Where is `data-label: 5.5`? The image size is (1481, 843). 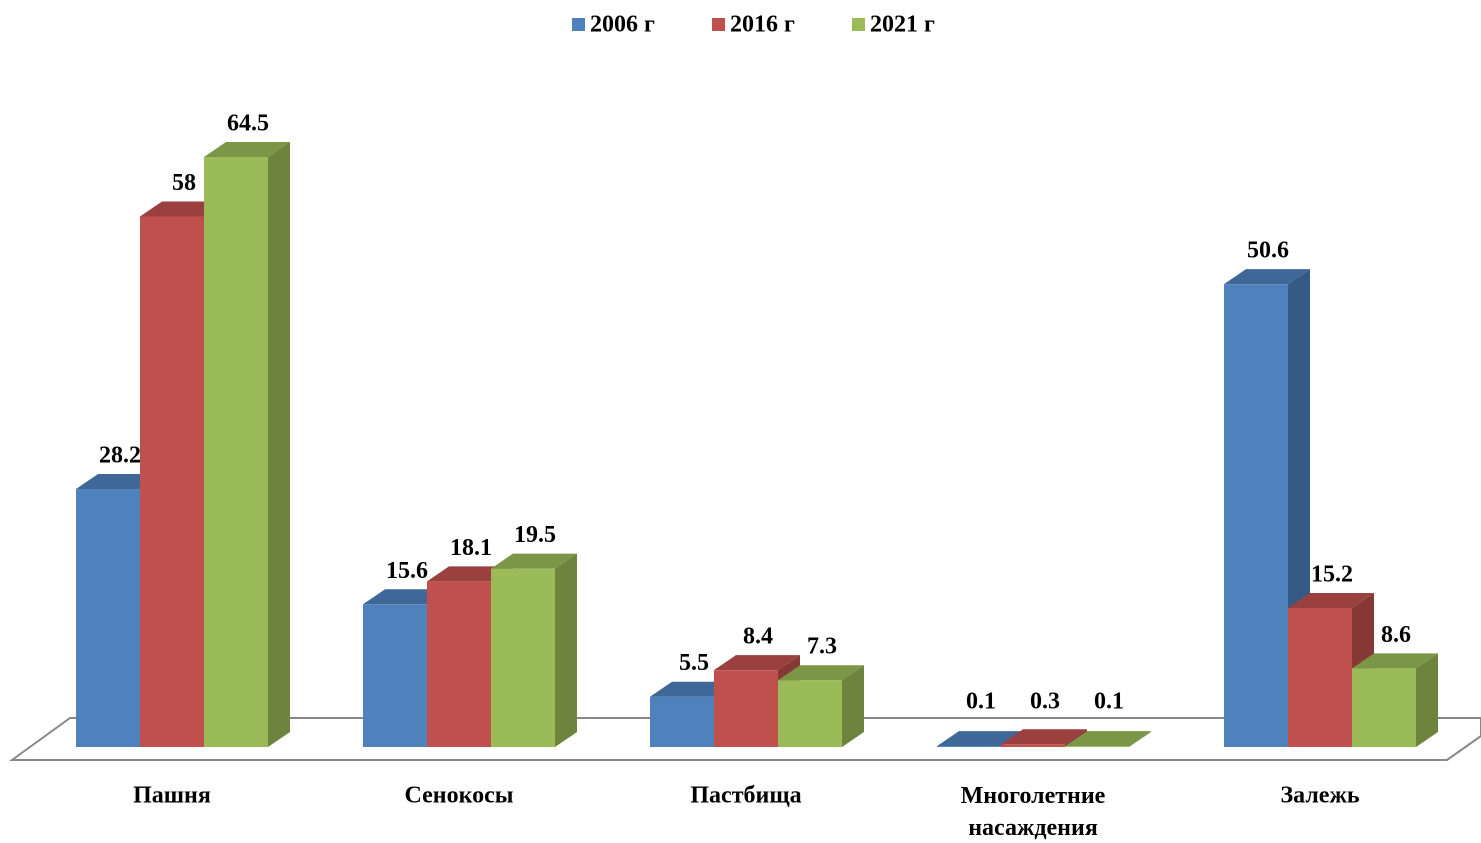
data-label: 5.5 is located at coordinates (694, 663).